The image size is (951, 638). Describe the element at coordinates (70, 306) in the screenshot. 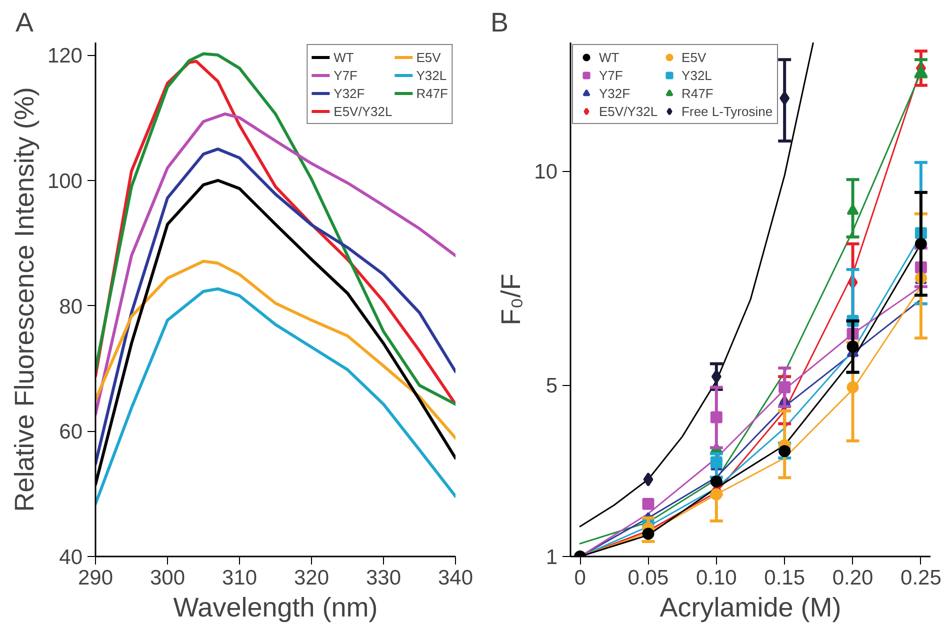

I see `y-tick-label: 80` at that location.